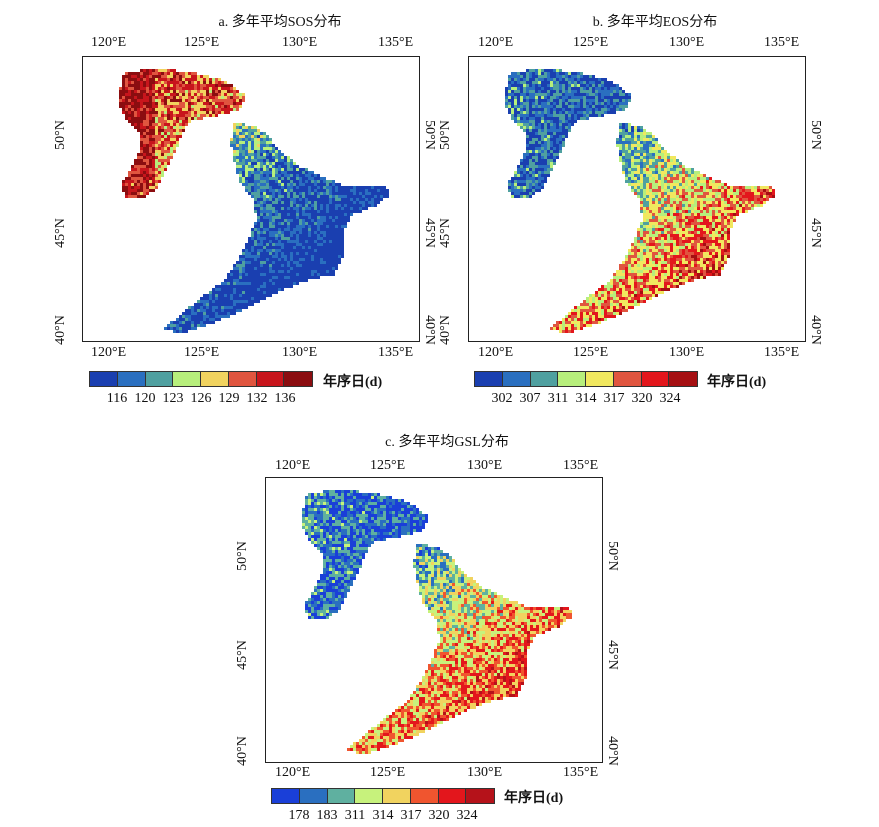  I want to click on lon-label-bottom: 135°E, so click(396, 352).